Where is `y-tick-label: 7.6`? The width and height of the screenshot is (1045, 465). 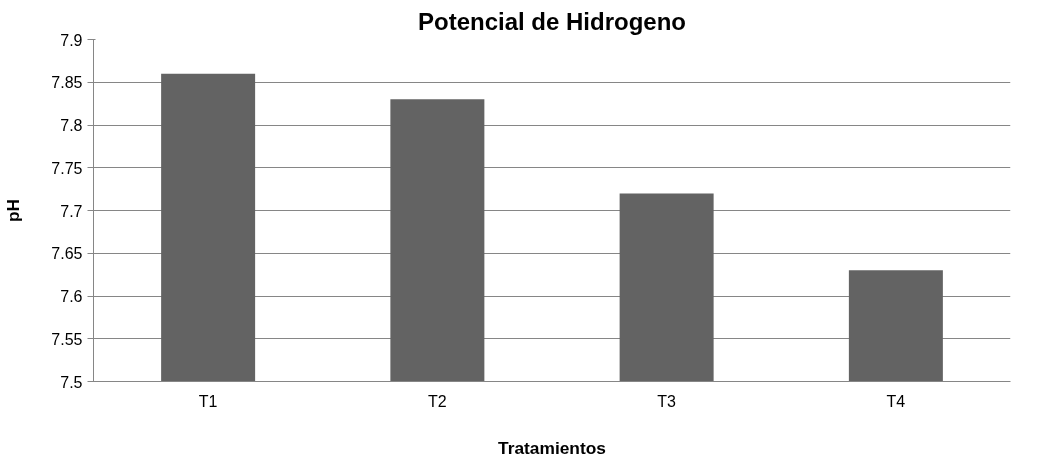 y-tick-label: 7.6 is located at coordinates (71, 296).